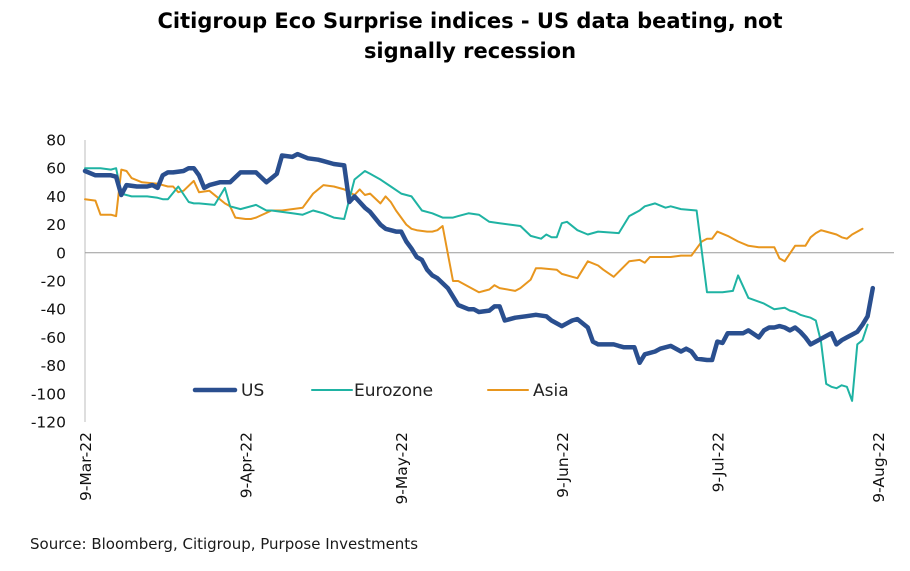 This screenshot has height=571, width=910. Describe the element at coordinates (53, 338) in the screenshot. I see `y-tick-label: -60` at that location.